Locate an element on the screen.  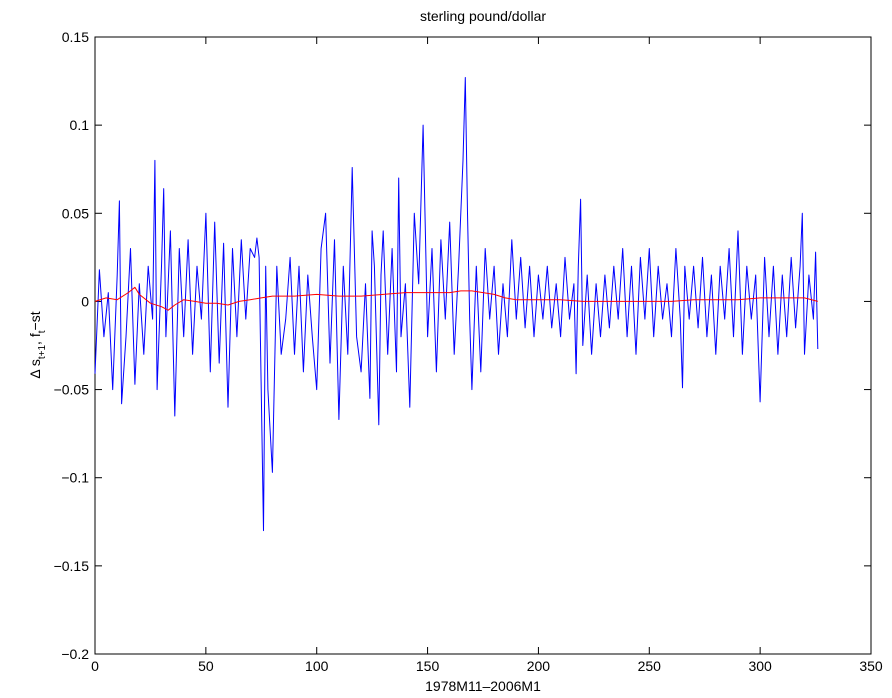
x-axis-label: 1978M11–2006M1 is located at coordinates (483, 686).